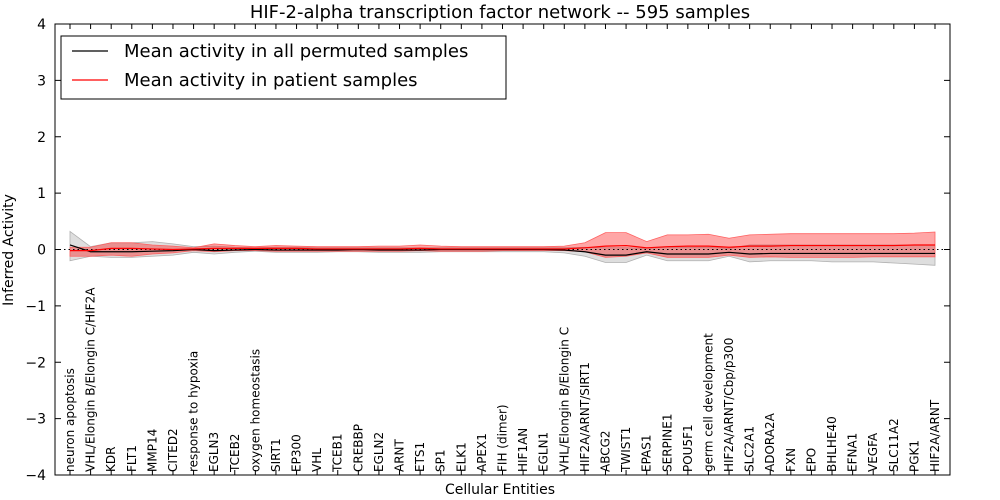  I want to click on x-category-label: HIF2A/ARNT, so click(935, 435).